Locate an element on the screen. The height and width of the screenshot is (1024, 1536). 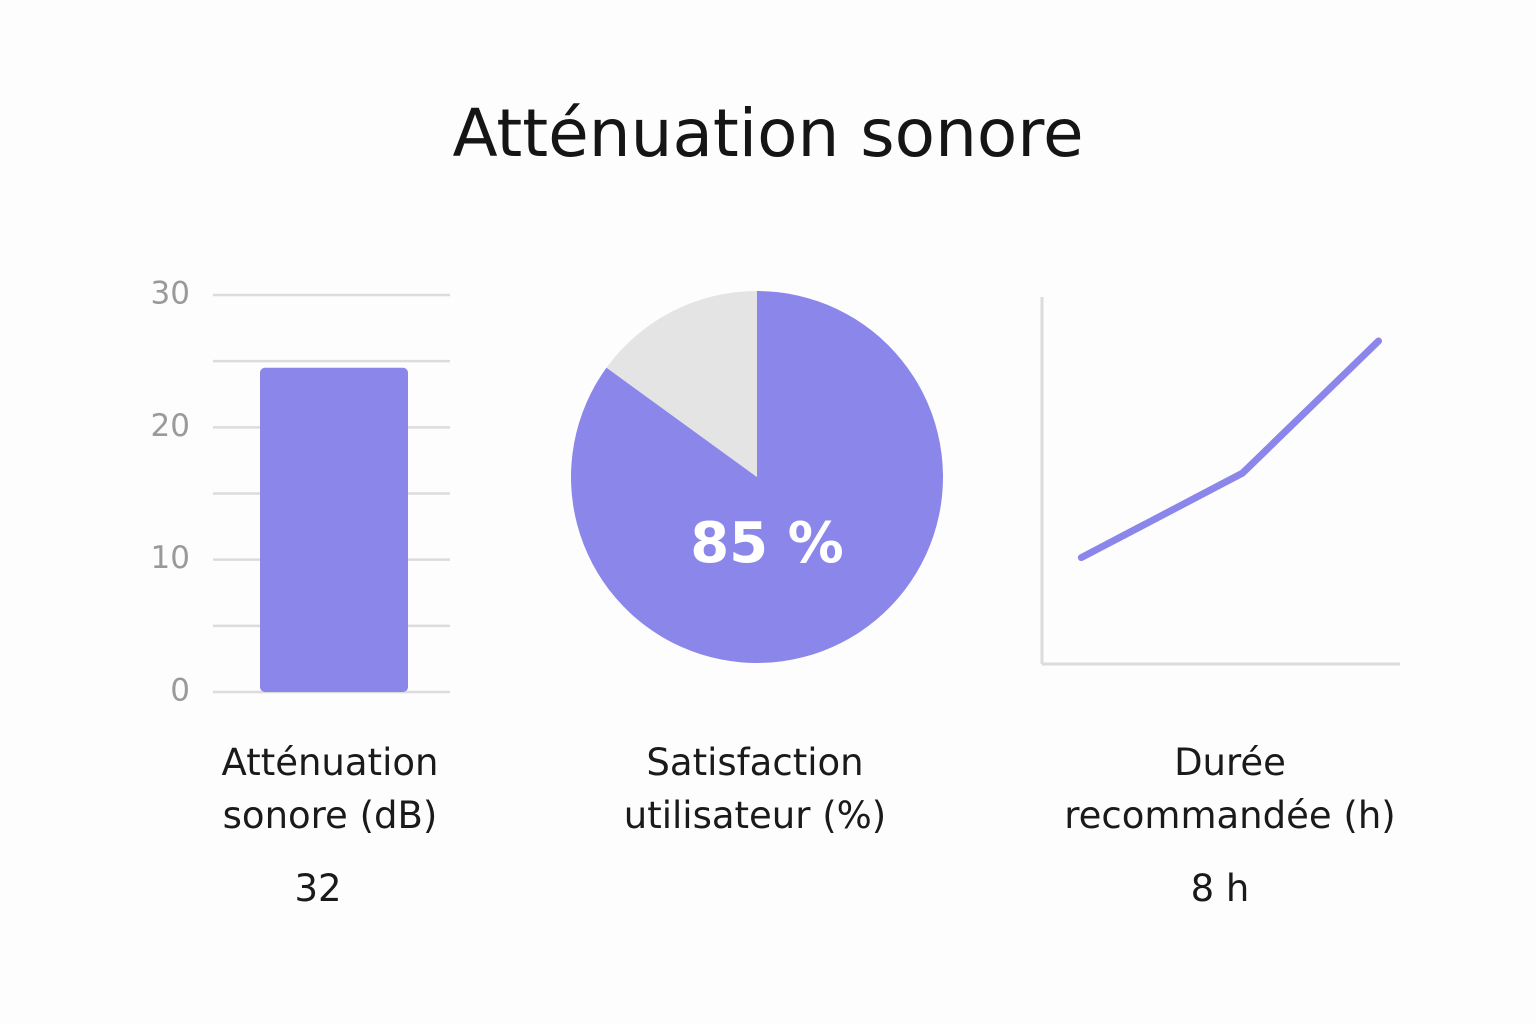
chart-annotation: 8 h is located at coordinates (1220, 888).